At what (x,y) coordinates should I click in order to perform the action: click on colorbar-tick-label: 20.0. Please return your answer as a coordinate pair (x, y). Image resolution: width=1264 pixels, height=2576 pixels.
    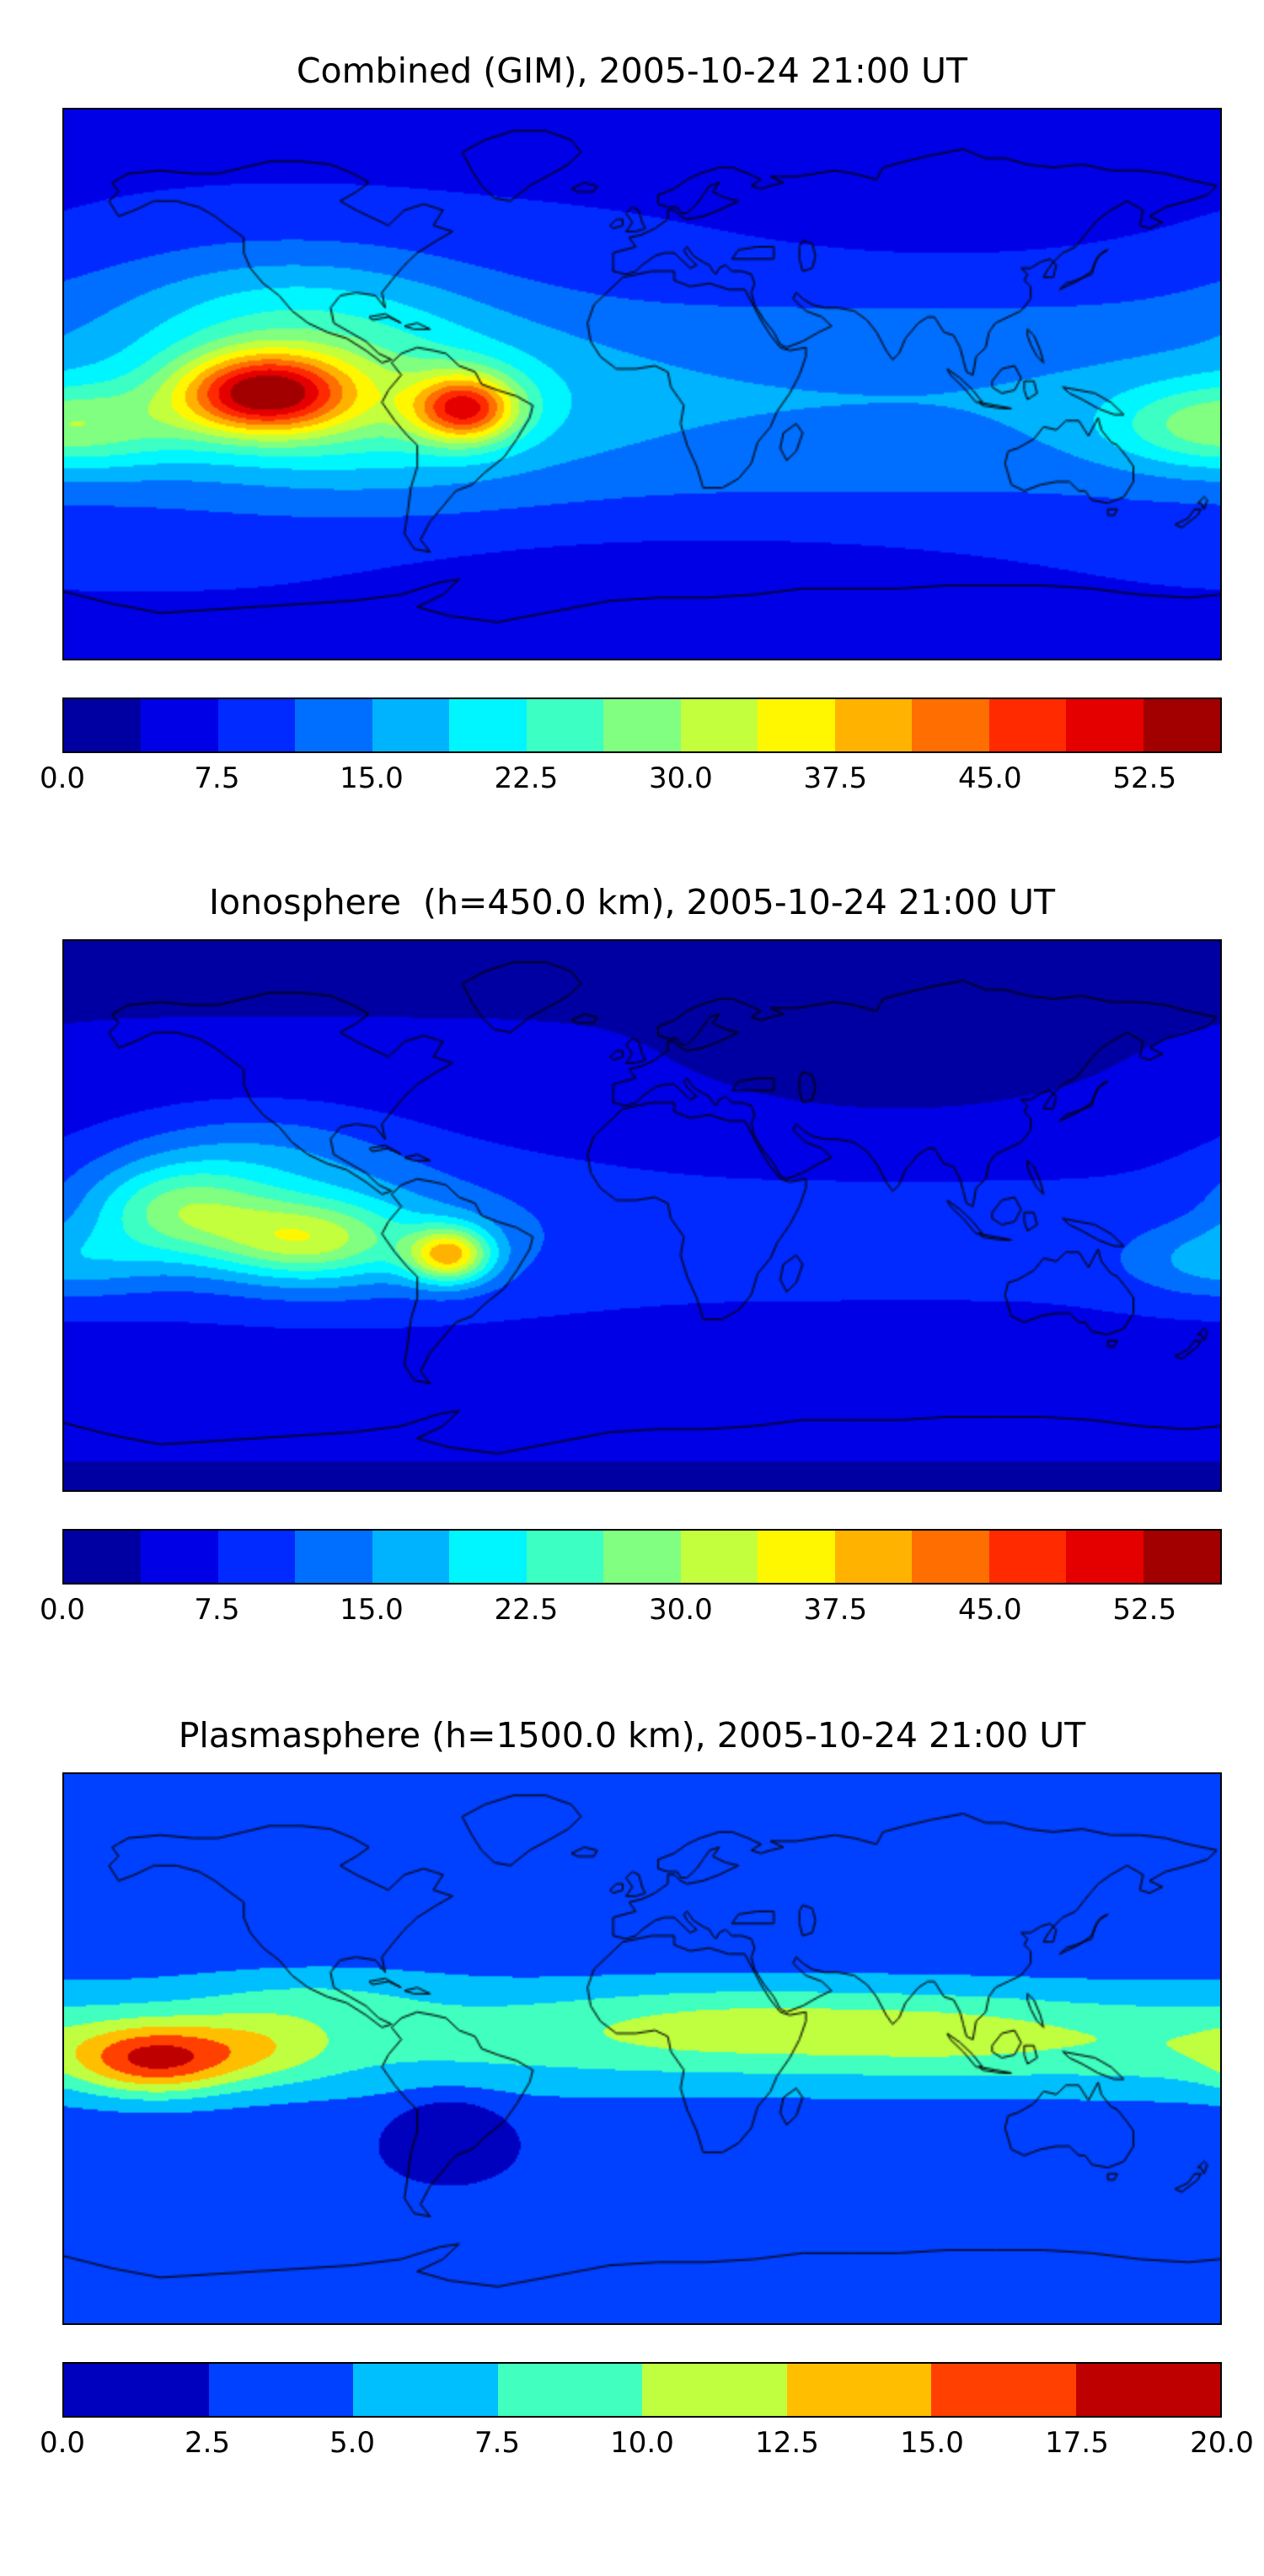
    Looking at the image, I should click on (1222, 2443).